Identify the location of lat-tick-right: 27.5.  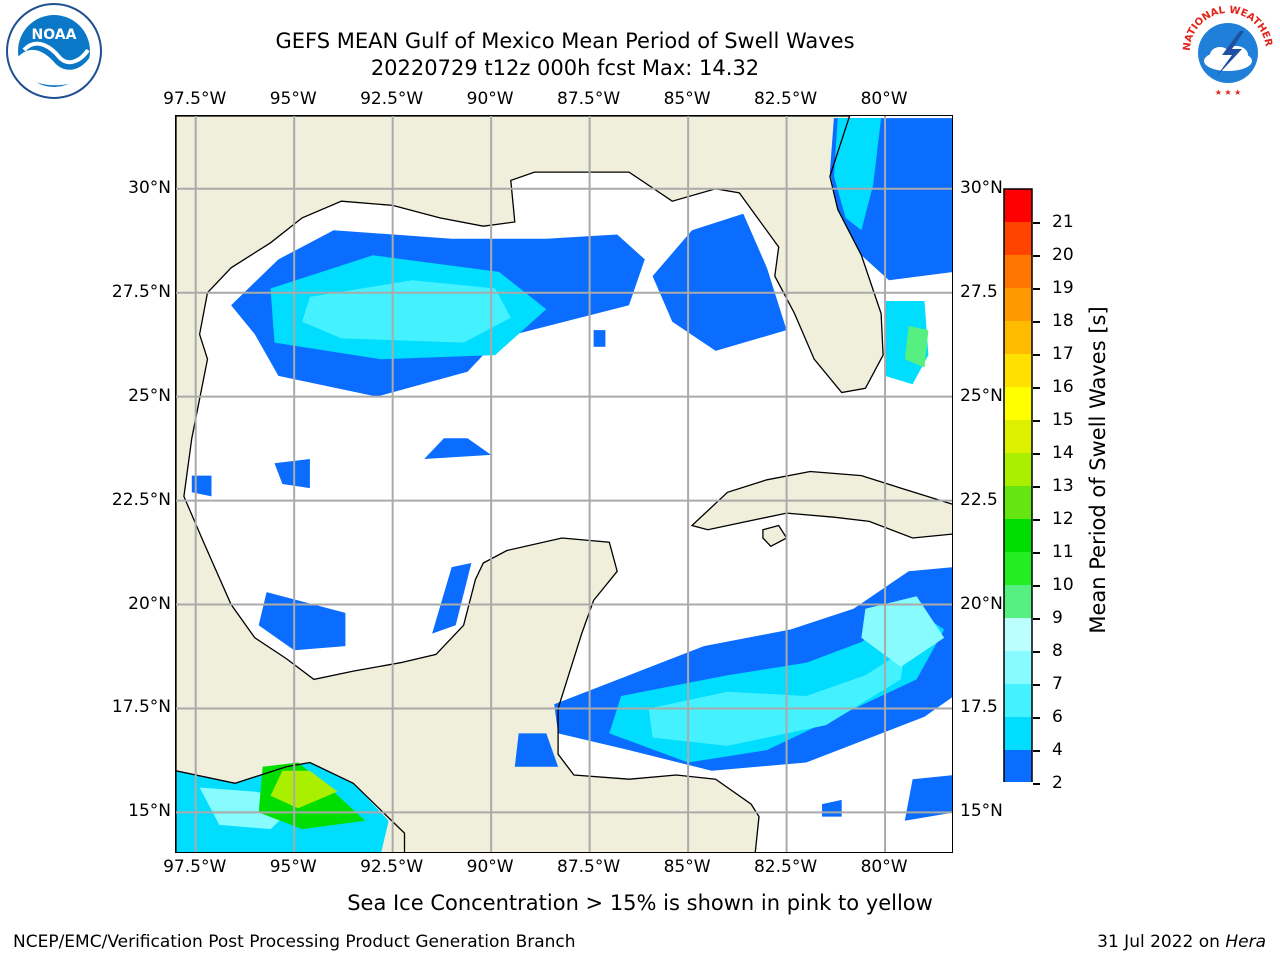
(979, 291).